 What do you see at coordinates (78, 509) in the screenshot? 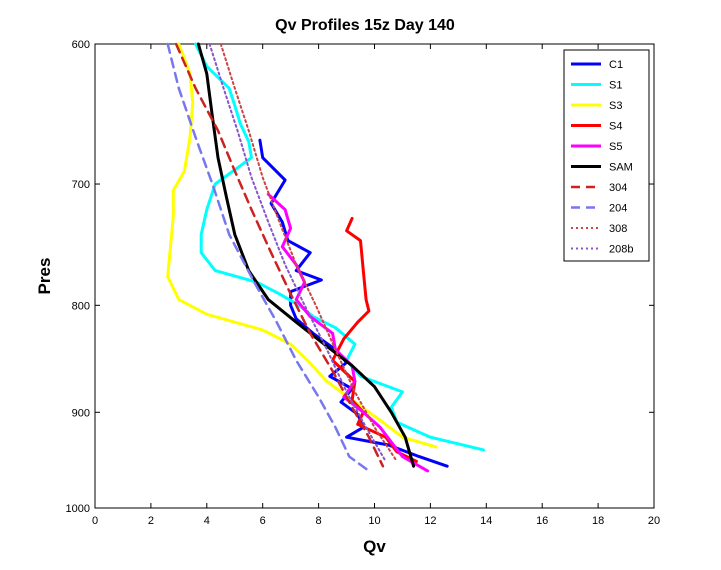
I see `y-tick-label-1000: 1000` at bounding box center [78, 509].